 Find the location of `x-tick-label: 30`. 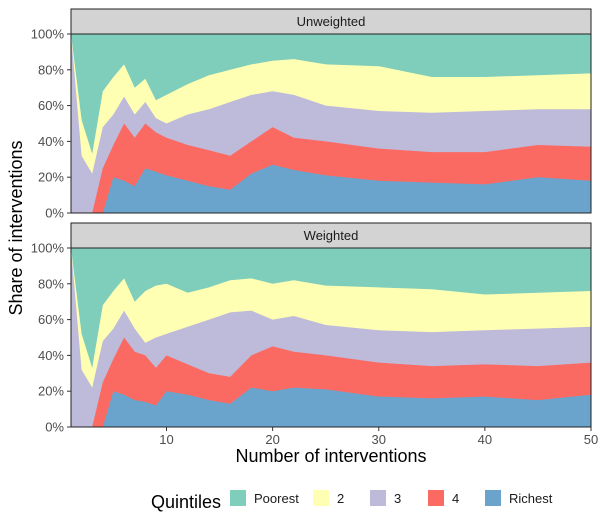

x-tick-label: 30 is located at coordinates (379, 439).